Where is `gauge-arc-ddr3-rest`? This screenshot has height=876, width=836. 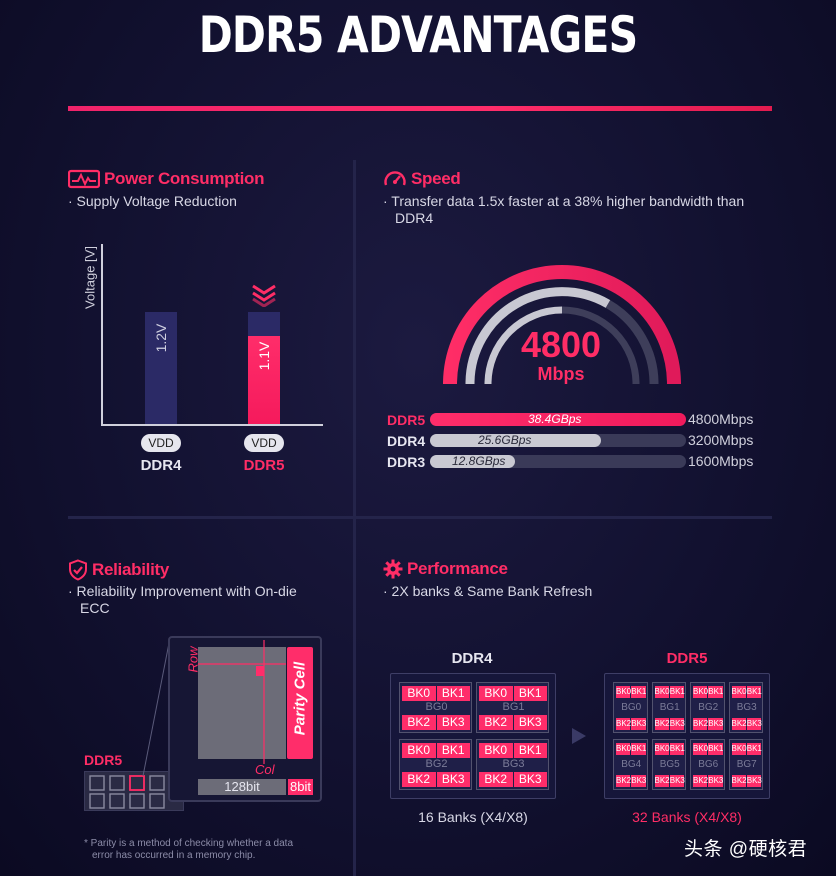 gauge-arc-ddr3-rest is located at coordinates (600, 345).